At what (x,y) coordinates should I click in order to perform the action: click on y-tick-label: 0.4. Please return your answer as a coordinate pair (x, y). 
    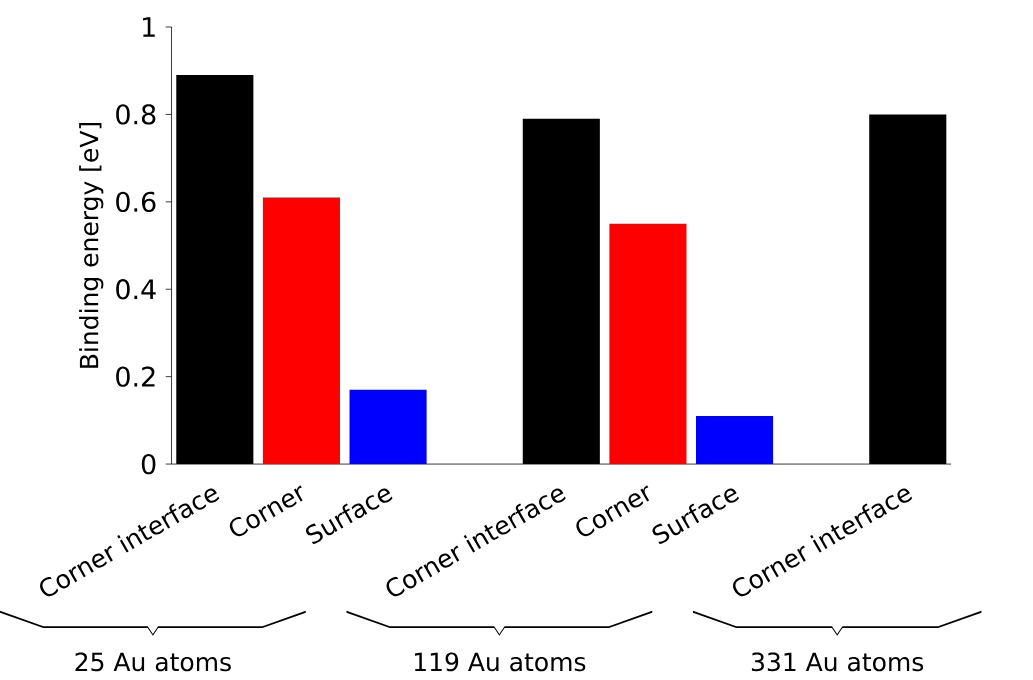
    Looking at the image, I should click on (136, 289).